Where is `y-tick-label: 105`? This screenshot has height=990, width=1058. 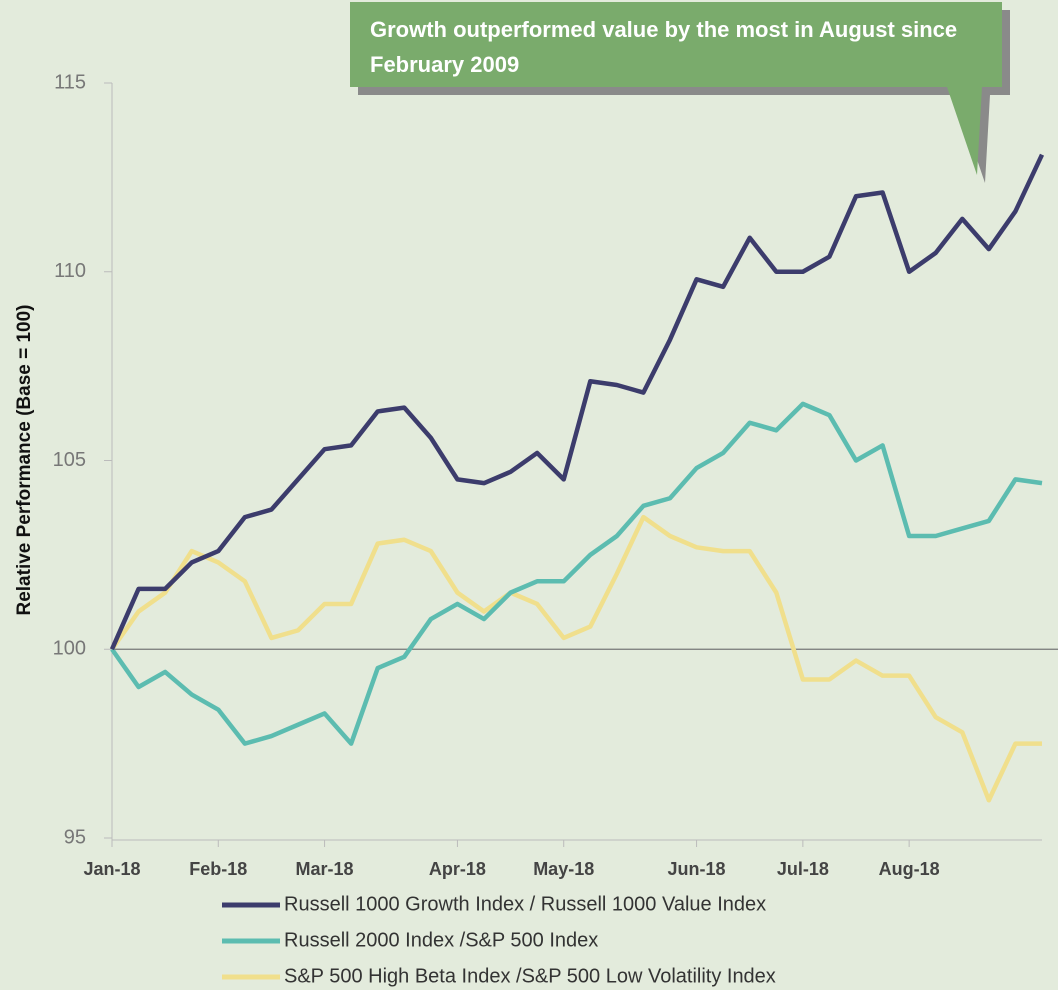
y-tick-label: 105 is located at coordinates (69, 460).